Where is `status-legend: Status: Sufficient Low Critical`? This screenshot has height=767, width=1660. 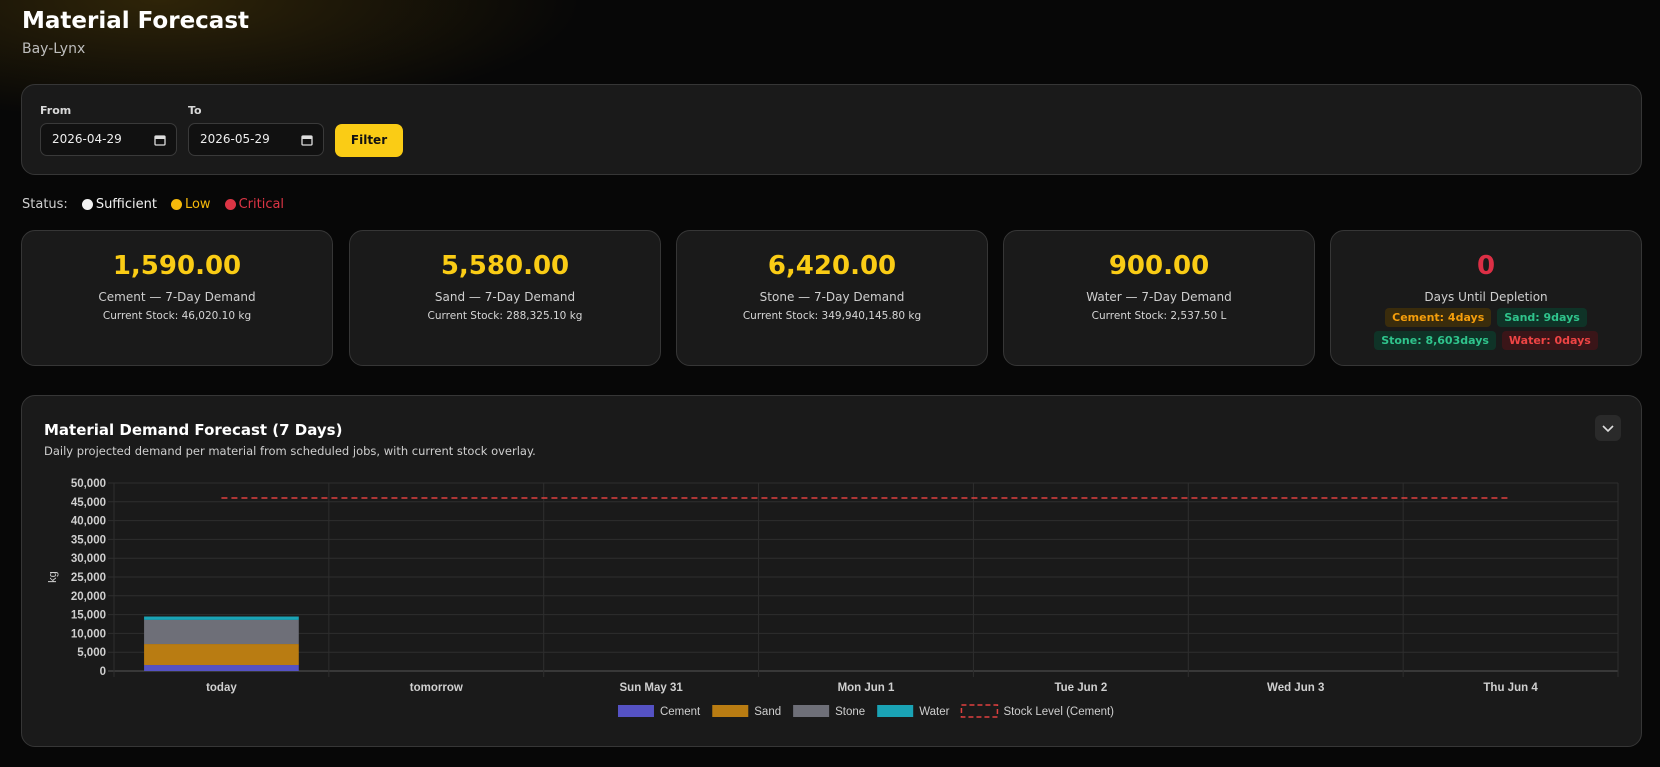
status-legend: Status: Sufficient Low Critical is located at coordinates (153, 204).